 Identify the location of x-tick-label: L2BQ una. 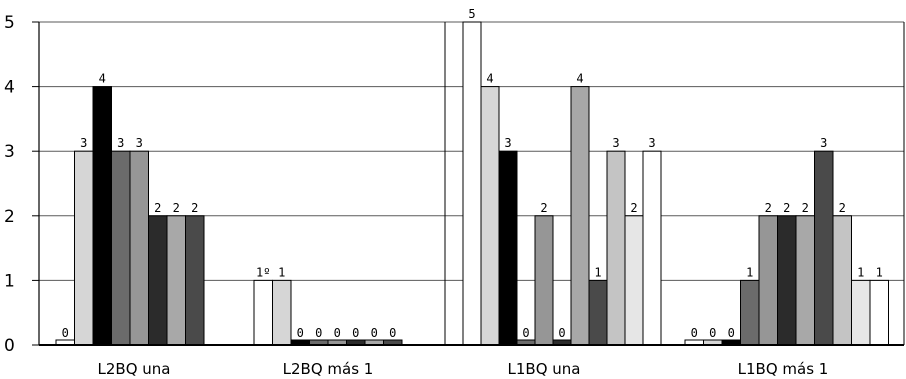
(134, 369).